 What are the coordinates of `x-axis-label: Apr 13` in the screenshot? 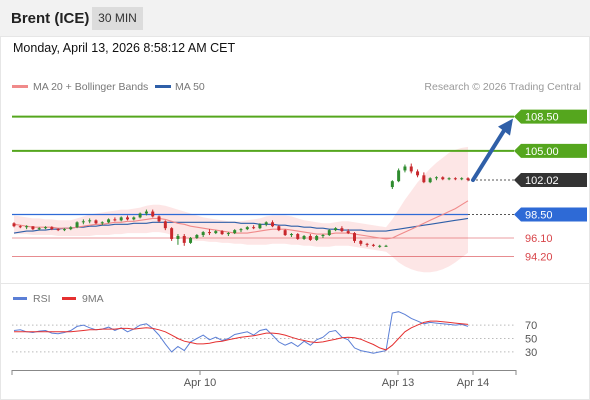 It's located at (398, 383).